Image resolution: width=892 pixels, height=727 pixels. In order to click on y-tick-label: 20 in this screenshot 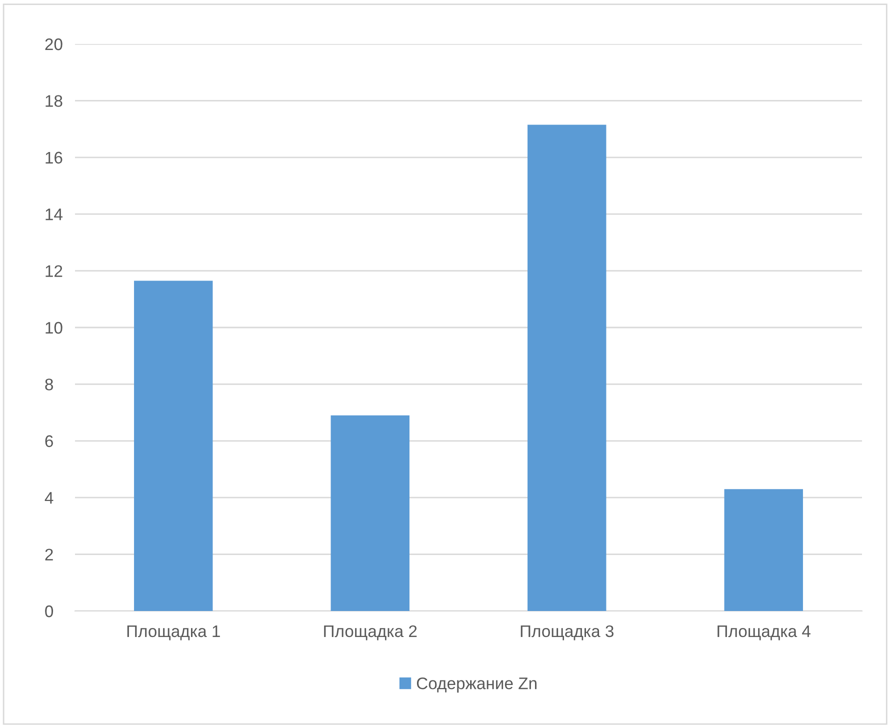, I will do `click(53, 44)`.